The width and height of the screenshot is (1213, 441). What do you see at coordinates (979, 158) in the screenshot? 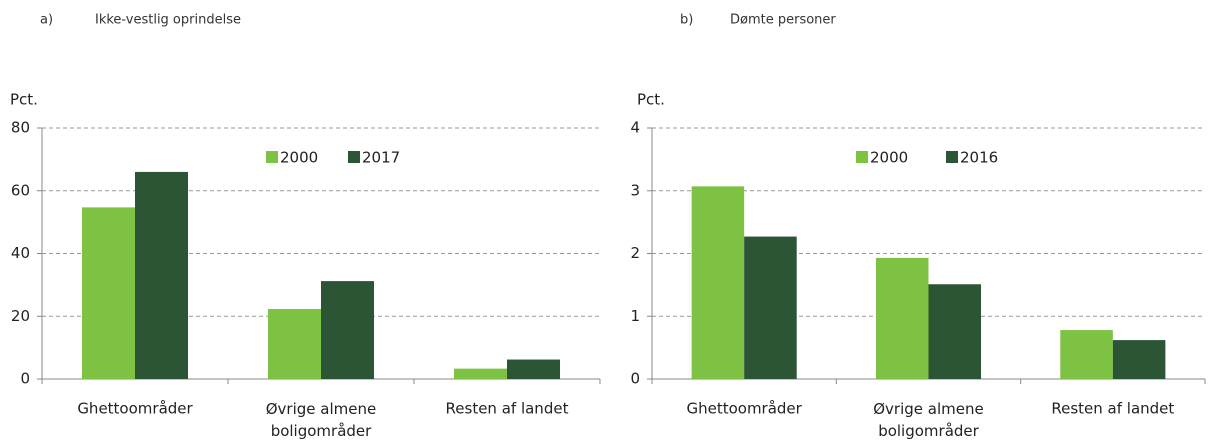
I see `legend-label: 2016` at bounding box center [979, 158].